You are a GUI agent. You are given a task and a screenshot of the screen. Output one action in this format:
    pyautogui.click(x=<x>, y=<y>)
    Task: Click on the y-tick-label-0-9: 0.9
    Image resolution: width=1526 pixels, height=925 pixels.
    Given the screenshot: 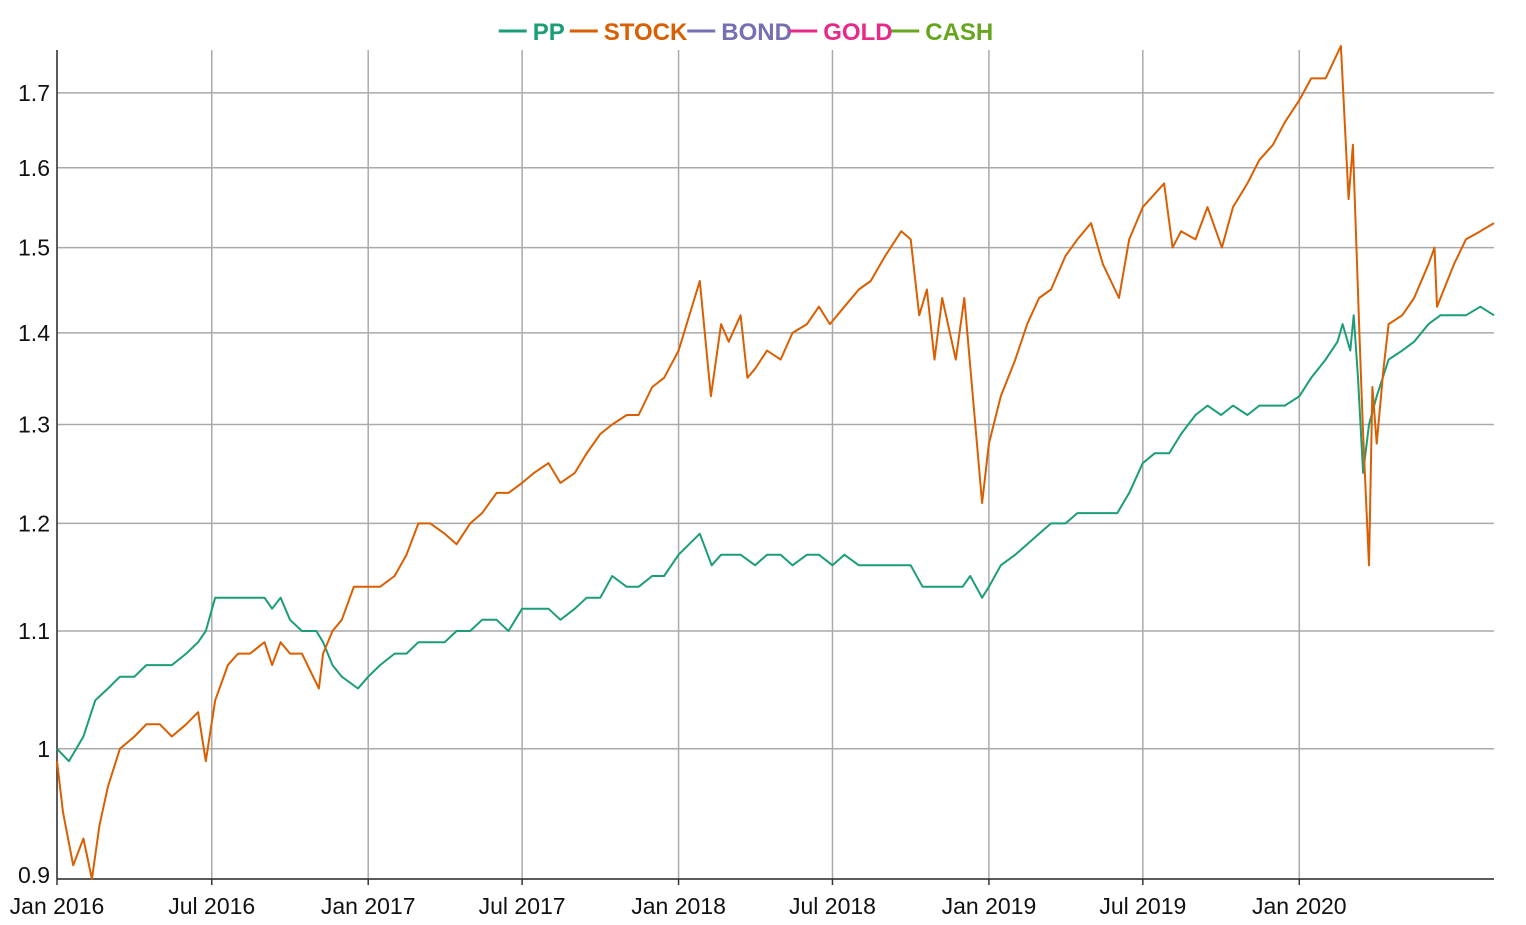 What is the action you would take?
    pyautogui.click(x=34, y=875)
    